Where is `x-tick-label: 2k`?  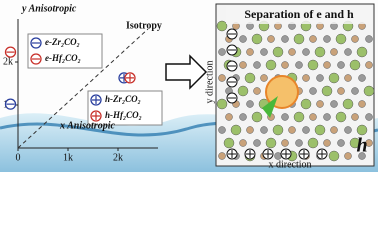 x-tick-label: 2k is located at coordinates (118, 157).